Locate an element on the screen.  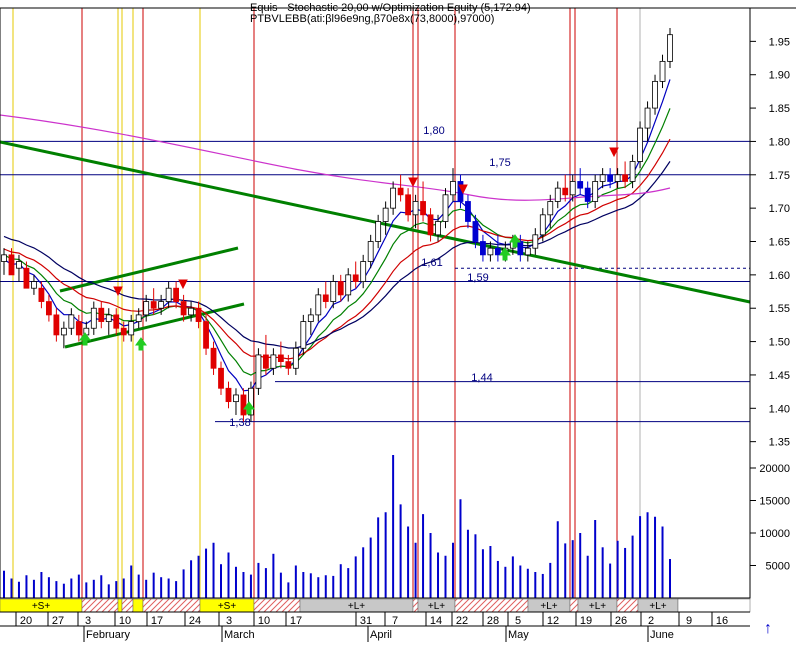
day-tick-label: 24 is located at coordinates (195, 621).